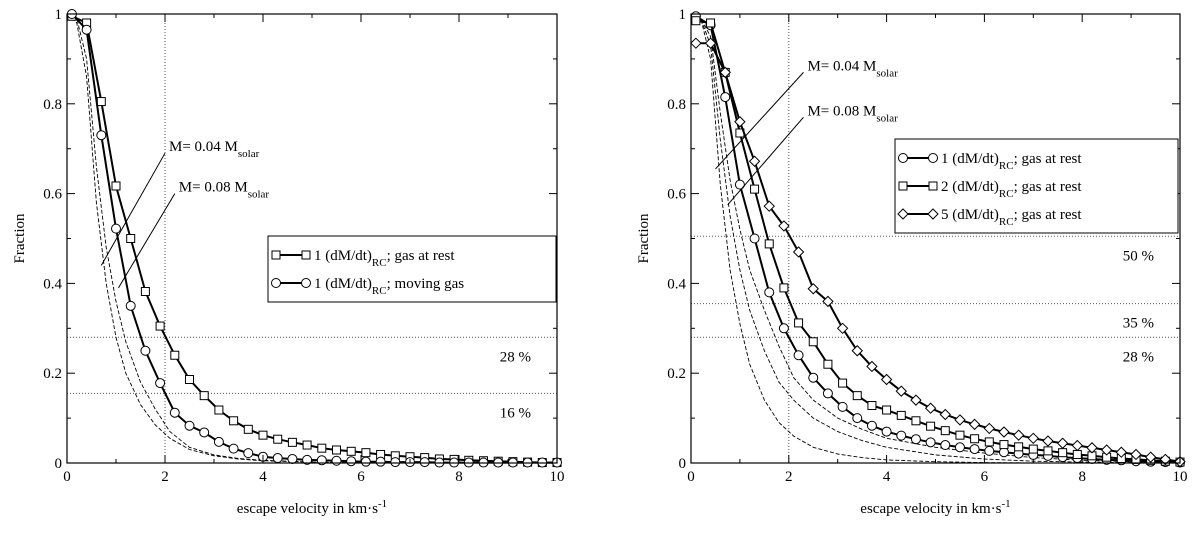 Image resolution: width=1197 pixels, height=533 pixels. What do you see at coordinates (852, 68) in the screenshot?
I see `annotation-label: M= 0.04 Msolar` at bounding box center [852, 68].